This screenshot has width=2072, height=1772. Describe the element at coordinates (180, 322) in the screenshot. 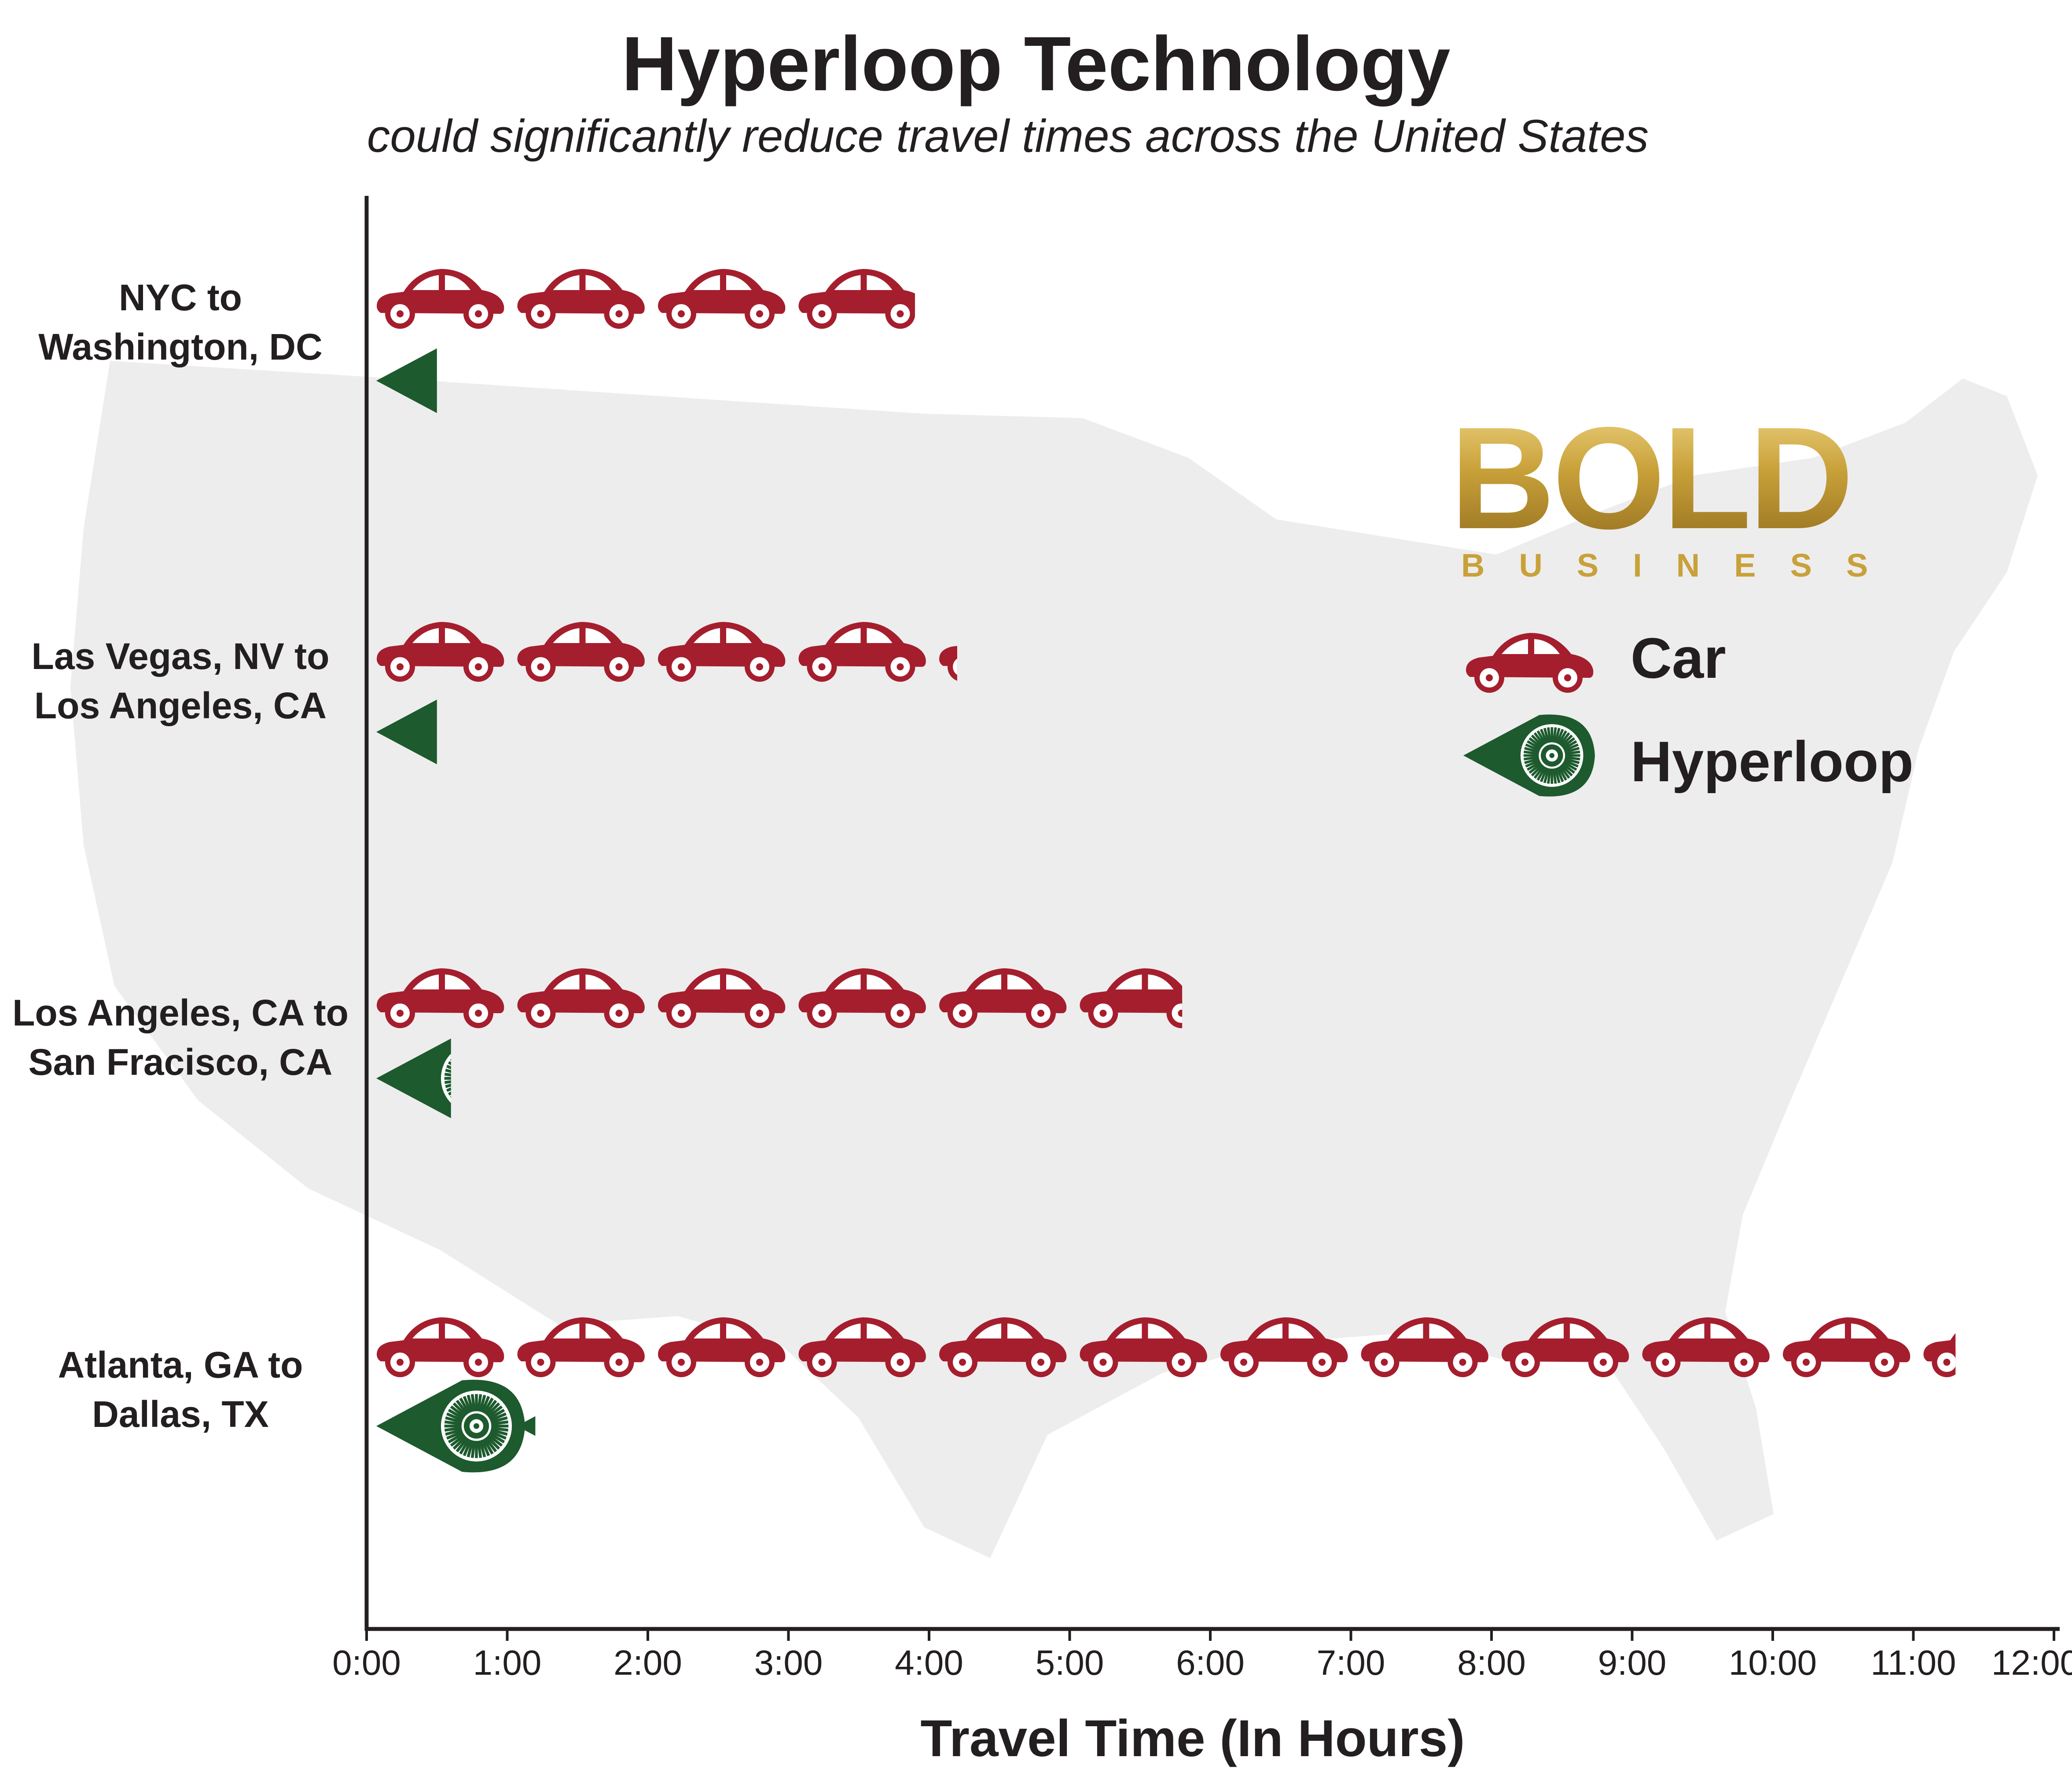

I see `route-label: NYC to Washington, DC` at that location.